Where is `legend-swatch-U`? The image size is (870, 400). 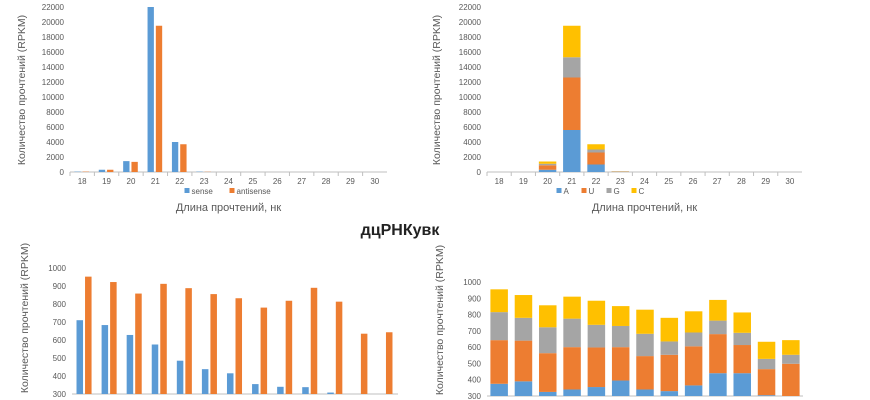
legend-swatch-U is located at coordinates (584, 190).